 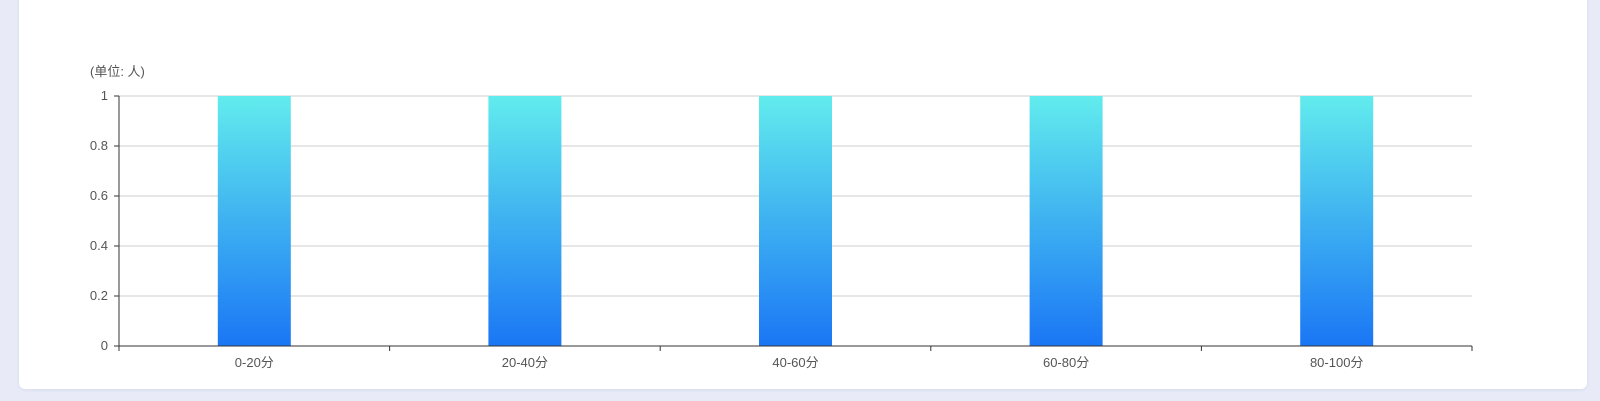 What do you see at coordinates (117, 71) in the screenshot?
I see `y-axis-unit-label: (单位: 人)` at bounding box center [117, 71].